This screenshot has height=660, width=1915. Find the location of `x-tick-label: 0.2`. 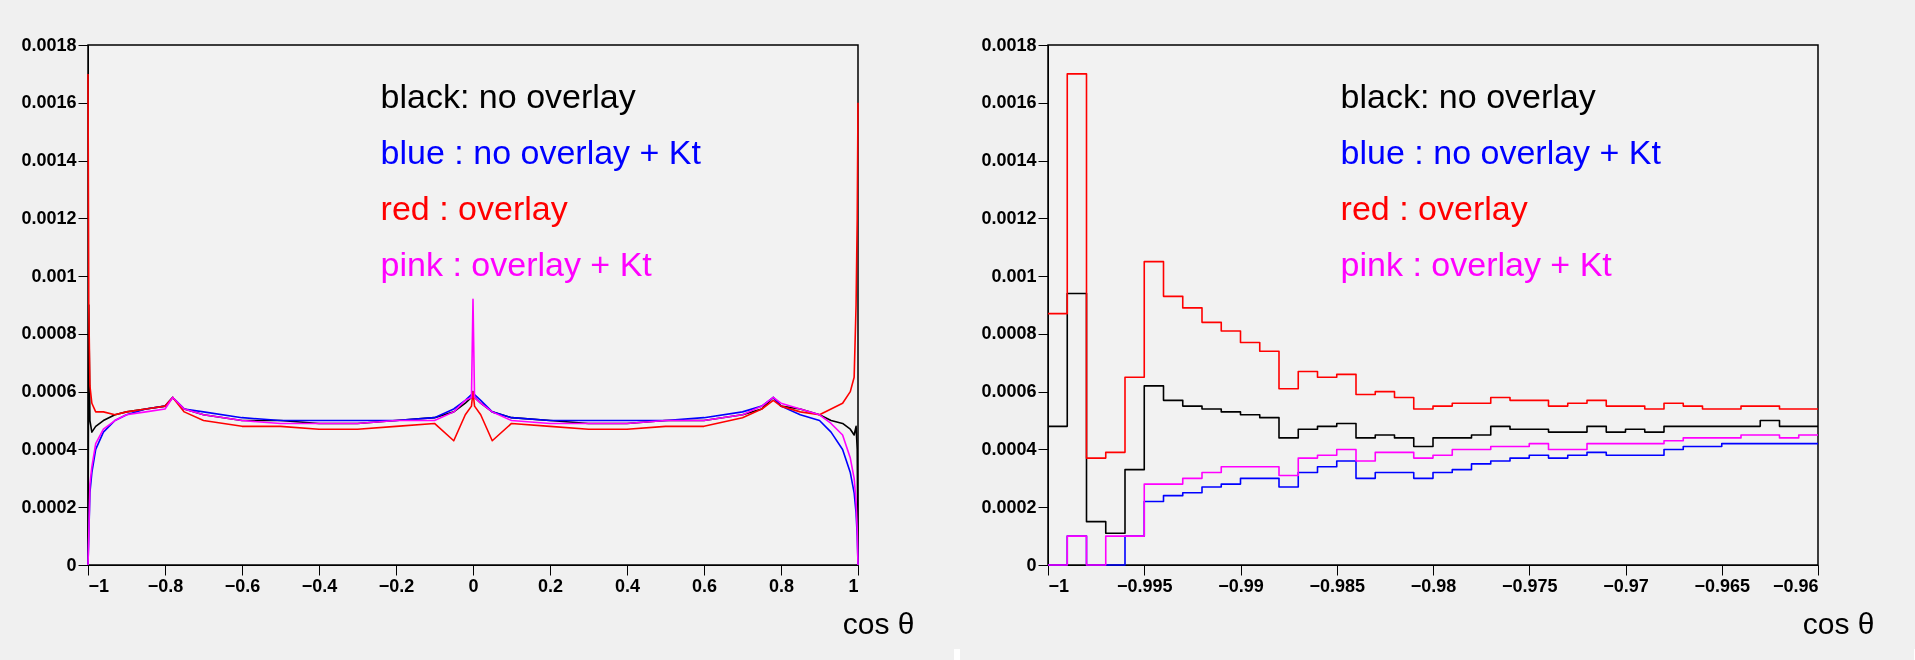

x-tick-label: 0.2 is located at coordinates (550, 585).